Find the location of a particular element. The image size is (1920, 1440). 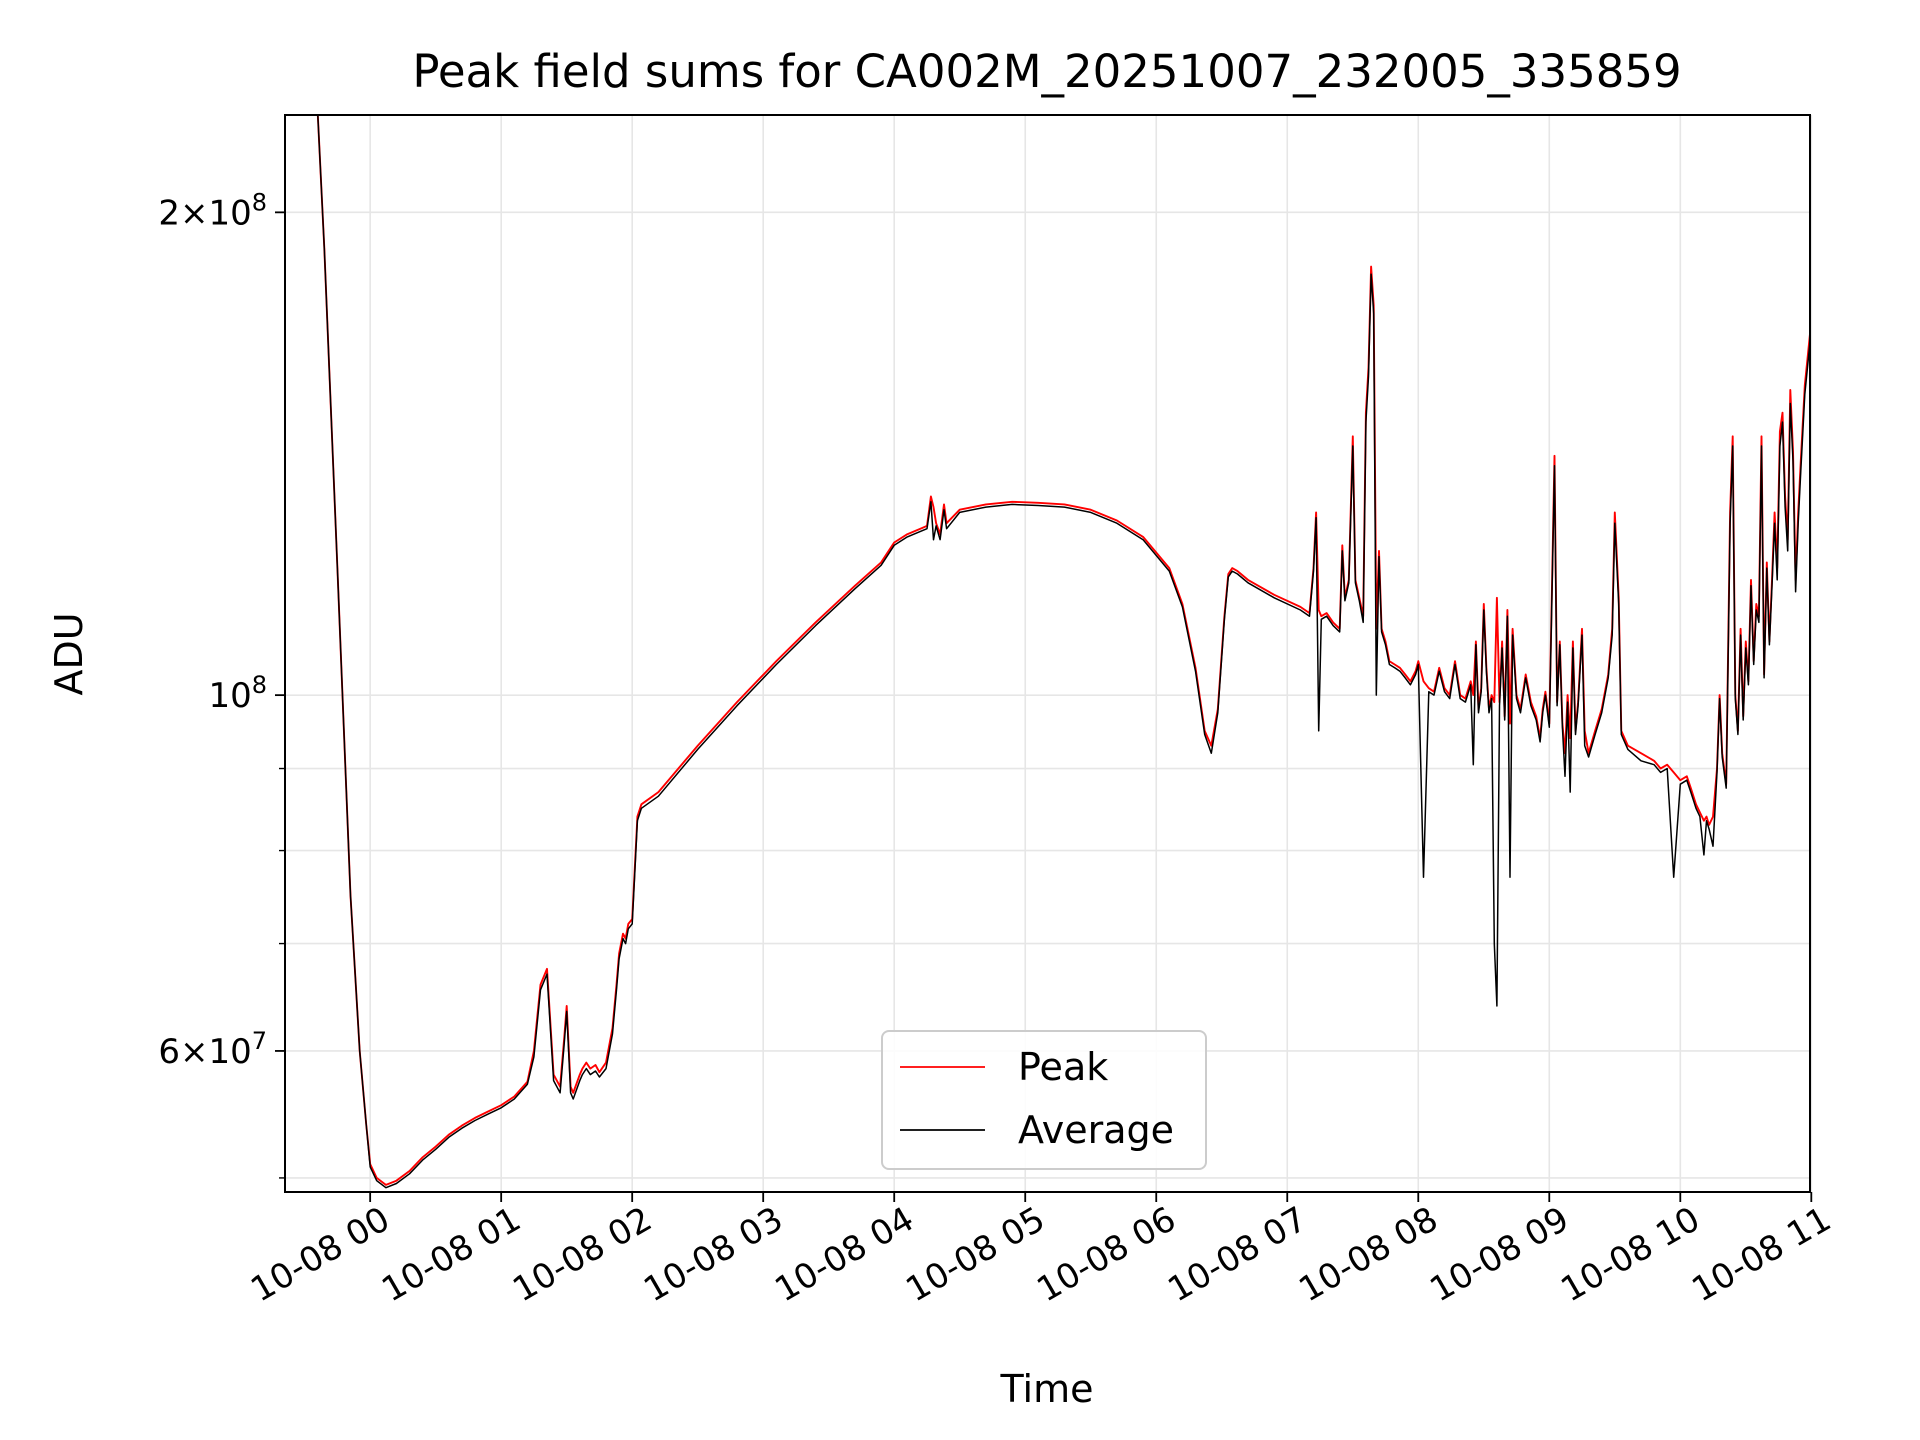

y-tick-label: 108 is located at coordinates (237, 693).